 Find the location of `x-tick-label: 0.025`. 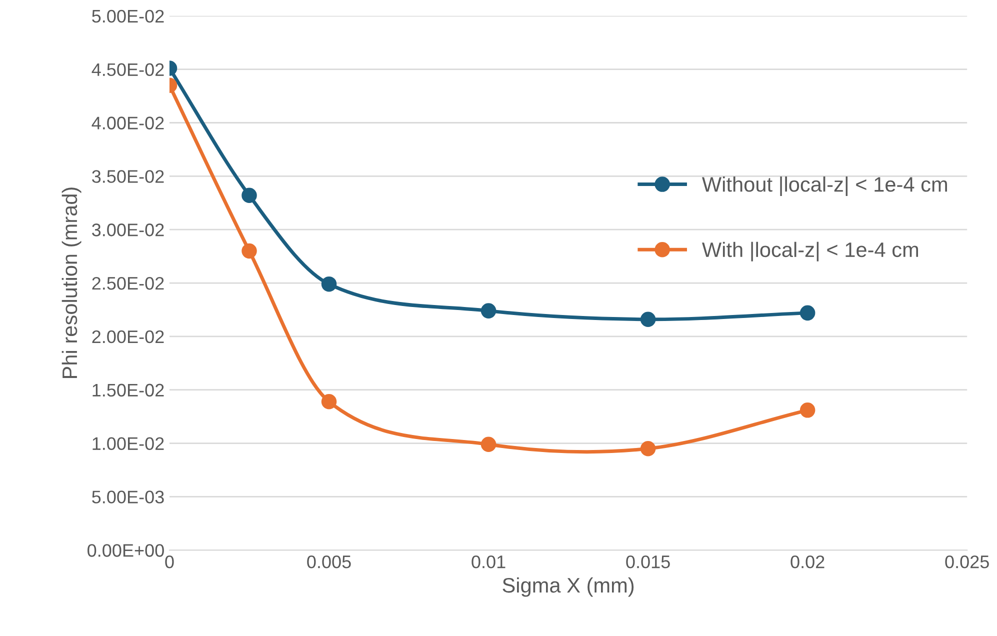

x-tick-label: 0.025 is located at coordinates (967, 561).